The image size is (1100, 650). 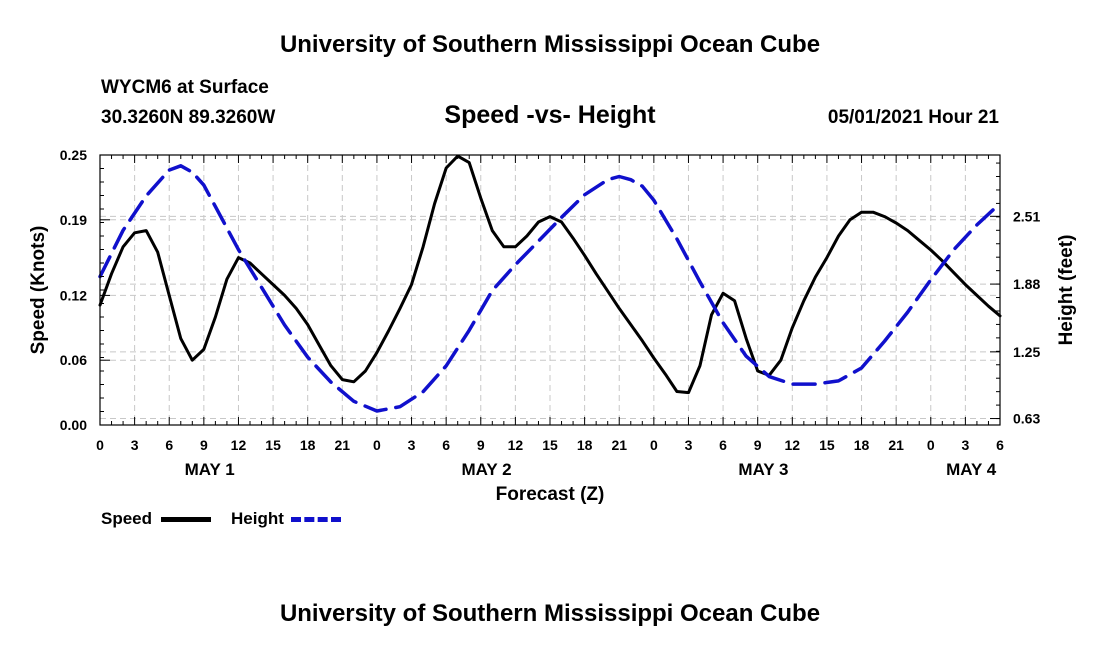 What do you see at coordinates (38, 290) in the screenshot?
I see `y-axis-label: Speed (Knots)` at bounding box center [38, 290].